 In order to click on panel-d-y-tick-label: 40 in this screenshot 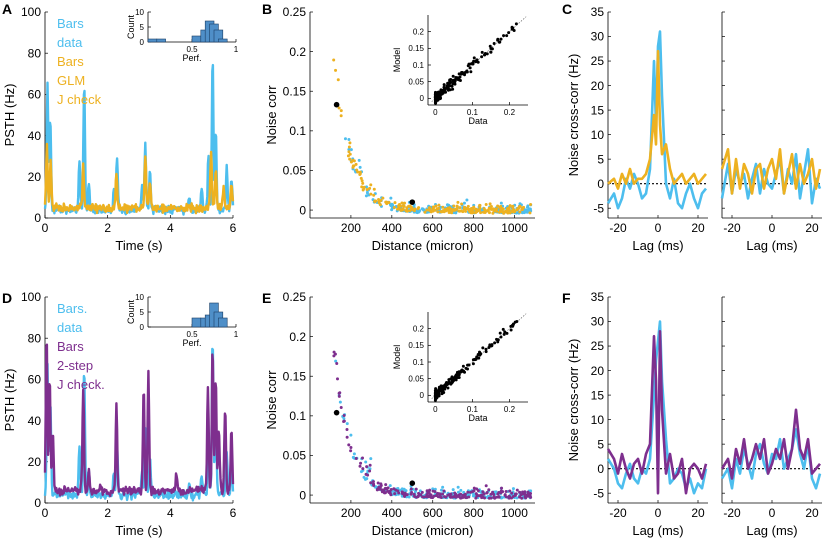, I will do `click(35, 421)`.